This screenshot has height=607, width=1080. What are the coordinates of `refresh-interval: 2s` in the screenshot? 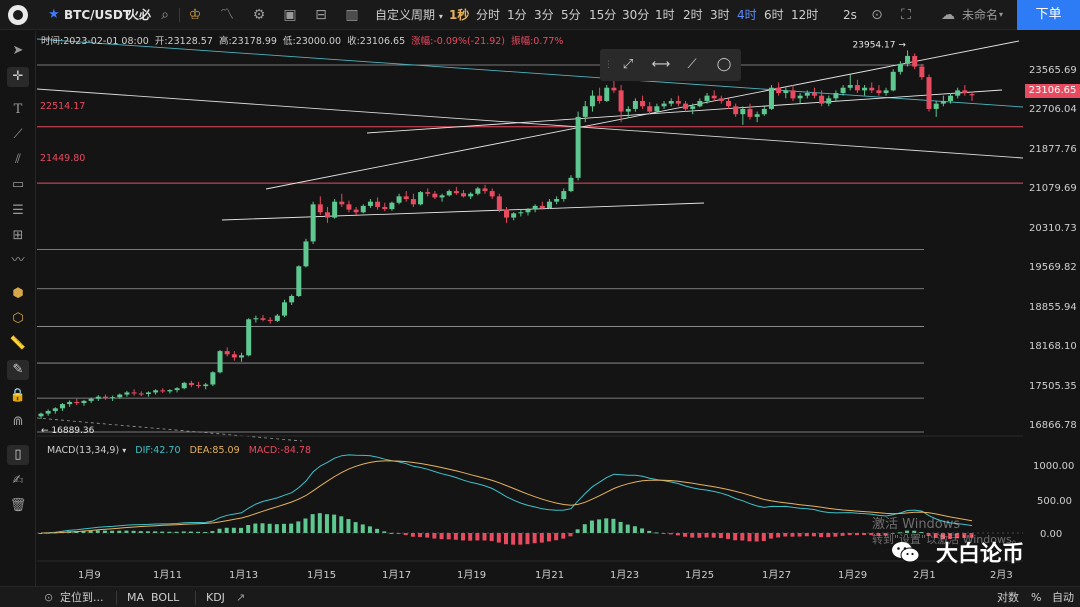 It's located at (850, 15).